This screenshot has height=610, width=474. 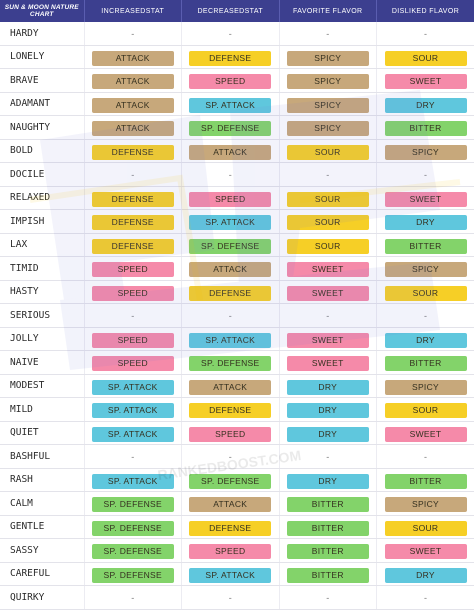 What do you see at coordinates (133, 58) in the screenshot?
I see `increased-stat-badge: ATTACK` at bounding box center [133, 58].